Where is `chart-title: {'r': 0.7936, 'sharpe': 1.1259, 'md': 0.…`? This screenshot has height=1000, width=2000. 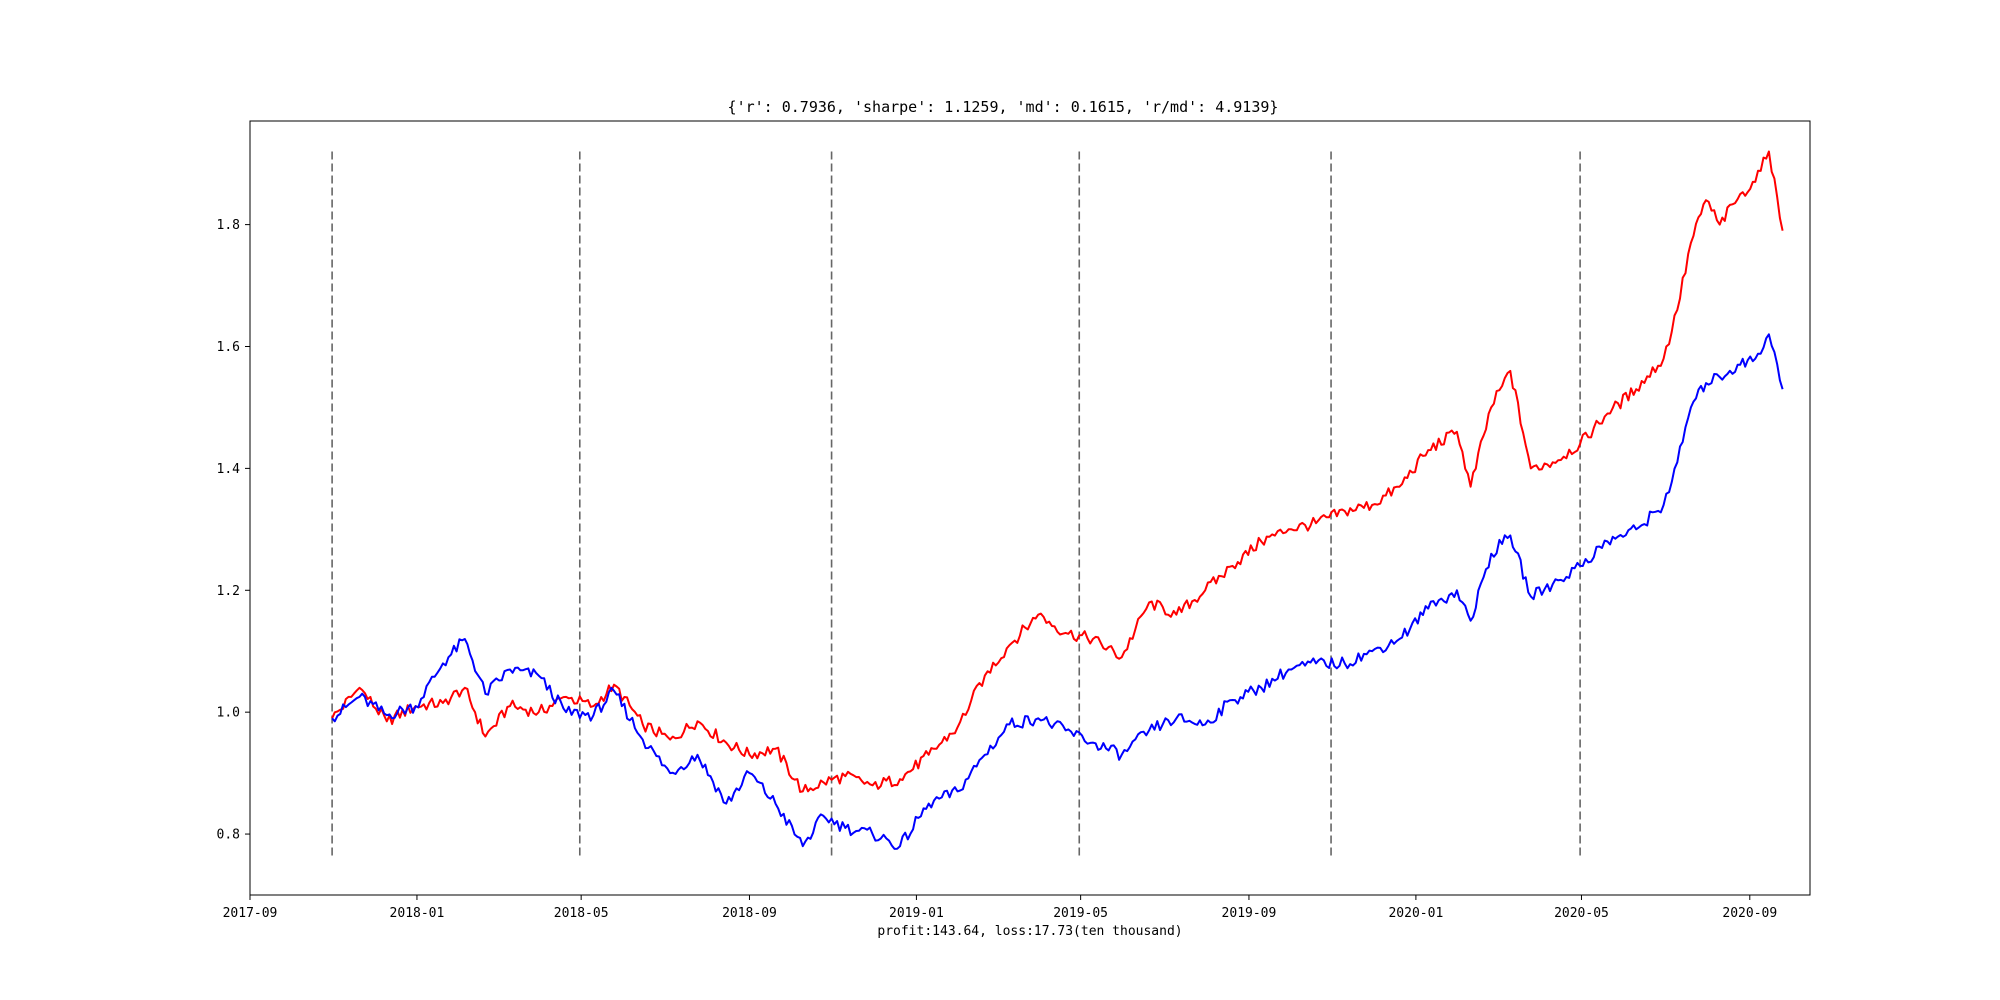
chart-title: {'r': 0.7936, 'sharpe': 1.1259, 'md': 0.… is located at coordinates (1003, 107).